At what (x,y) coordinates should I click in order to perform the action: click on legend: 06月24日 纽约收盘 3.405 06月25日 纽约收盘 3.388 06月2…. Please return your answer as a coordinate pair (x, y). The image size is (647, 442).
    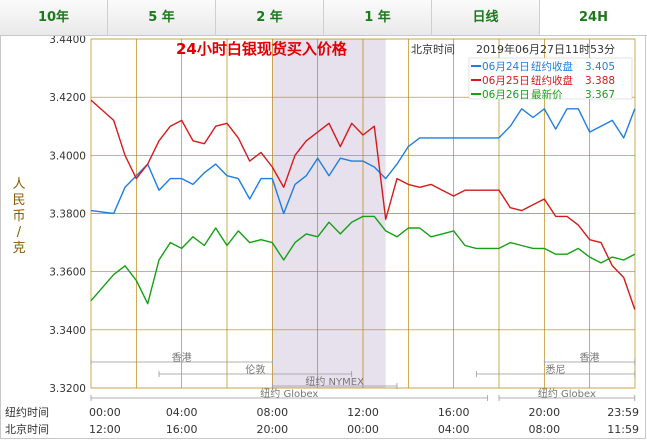
    Looking at the image, I should click on (550, 79).